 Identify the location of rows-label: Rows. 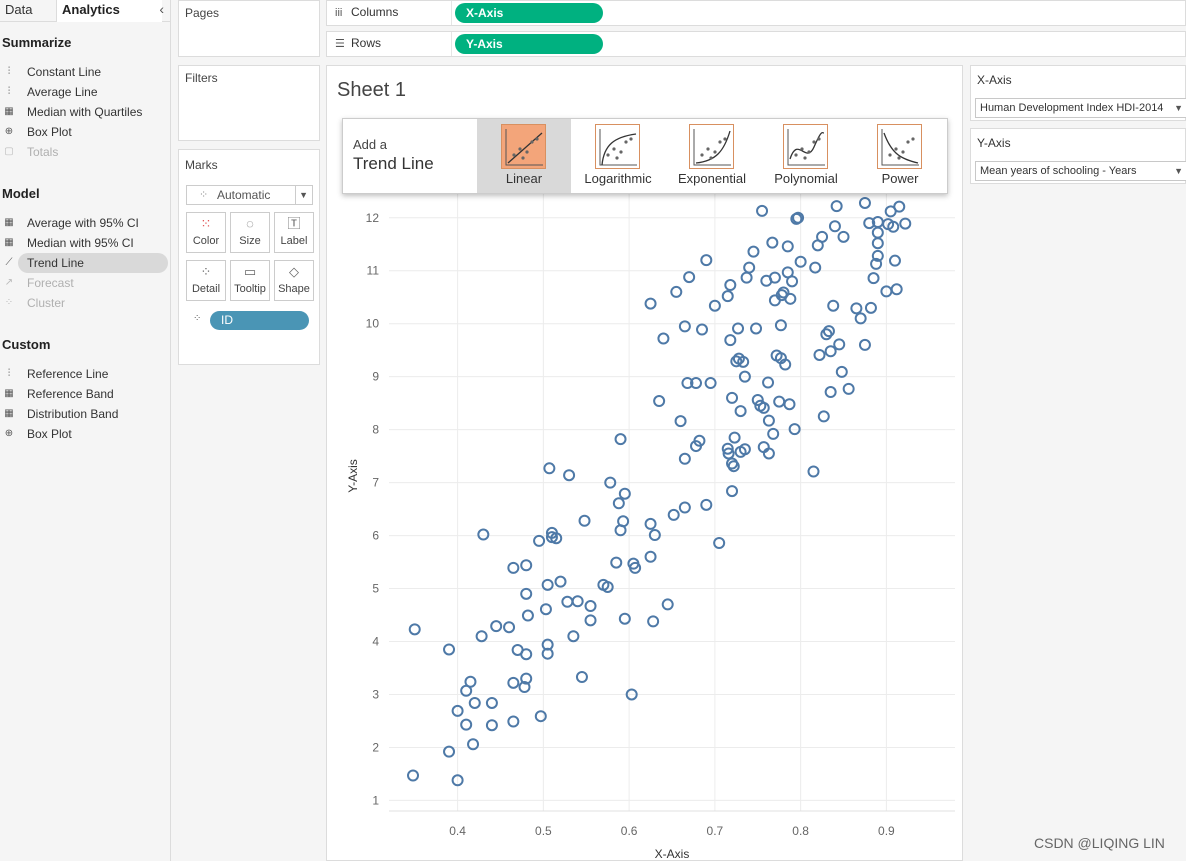
(366, 43).